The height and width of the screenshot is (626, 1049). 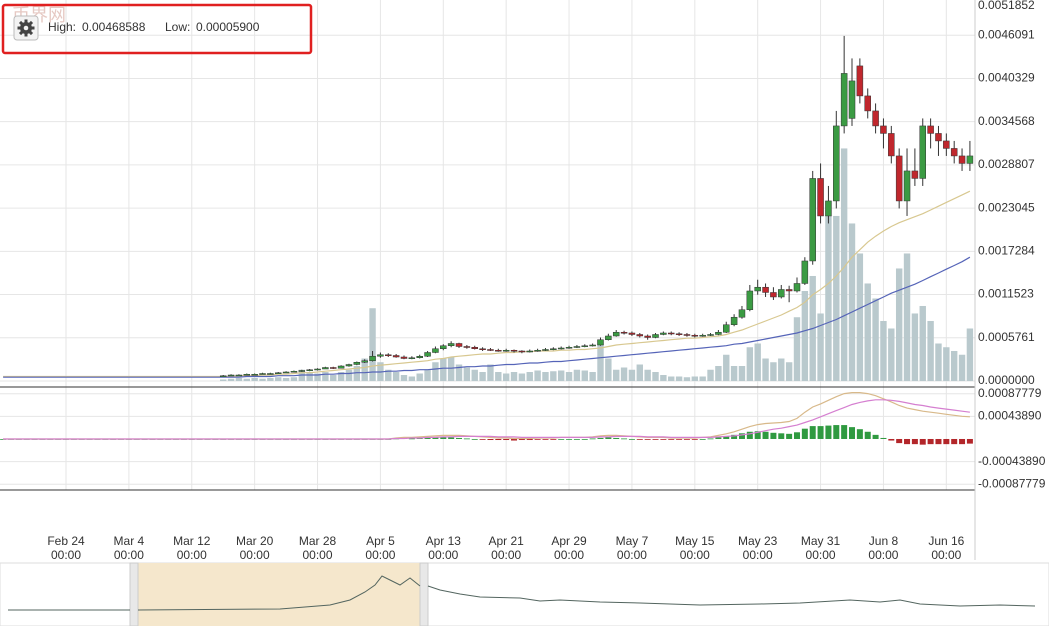 I want to click on x-tick-label: Jun 8, so click(x=884, y=541).